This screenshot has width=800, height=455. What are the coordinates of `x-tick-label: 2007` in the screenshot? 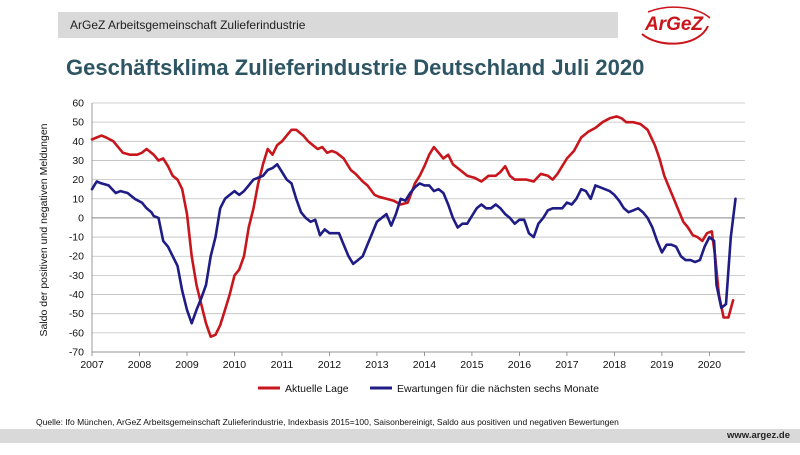 It's located at (92, 365).